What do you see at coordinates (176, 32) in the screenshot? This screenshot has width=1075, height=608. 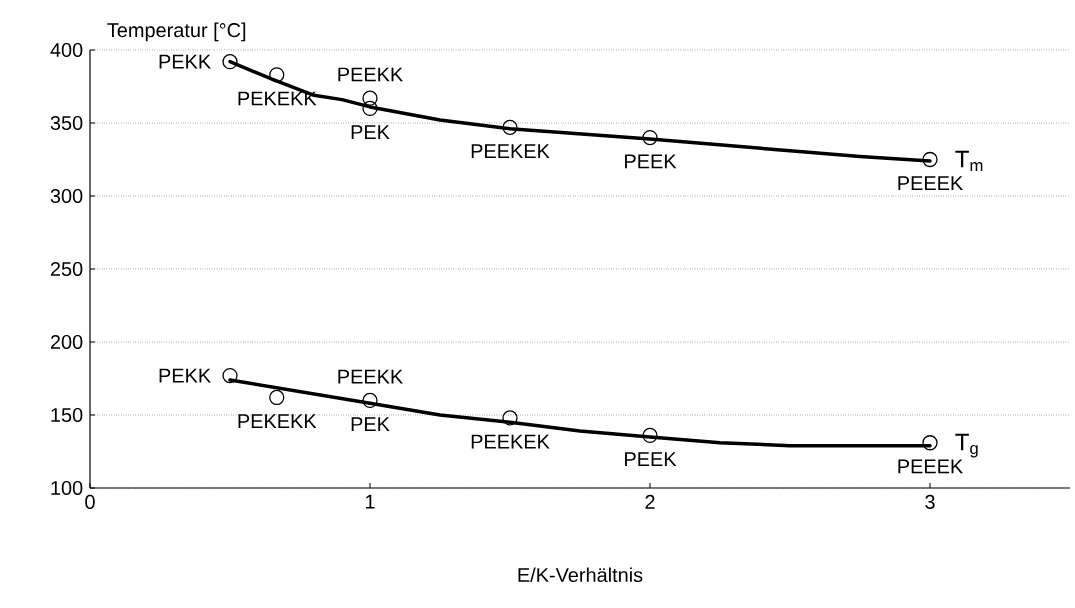 I see `y-axis-title: Temperatur [°C]` at bounding box center [176, 32].